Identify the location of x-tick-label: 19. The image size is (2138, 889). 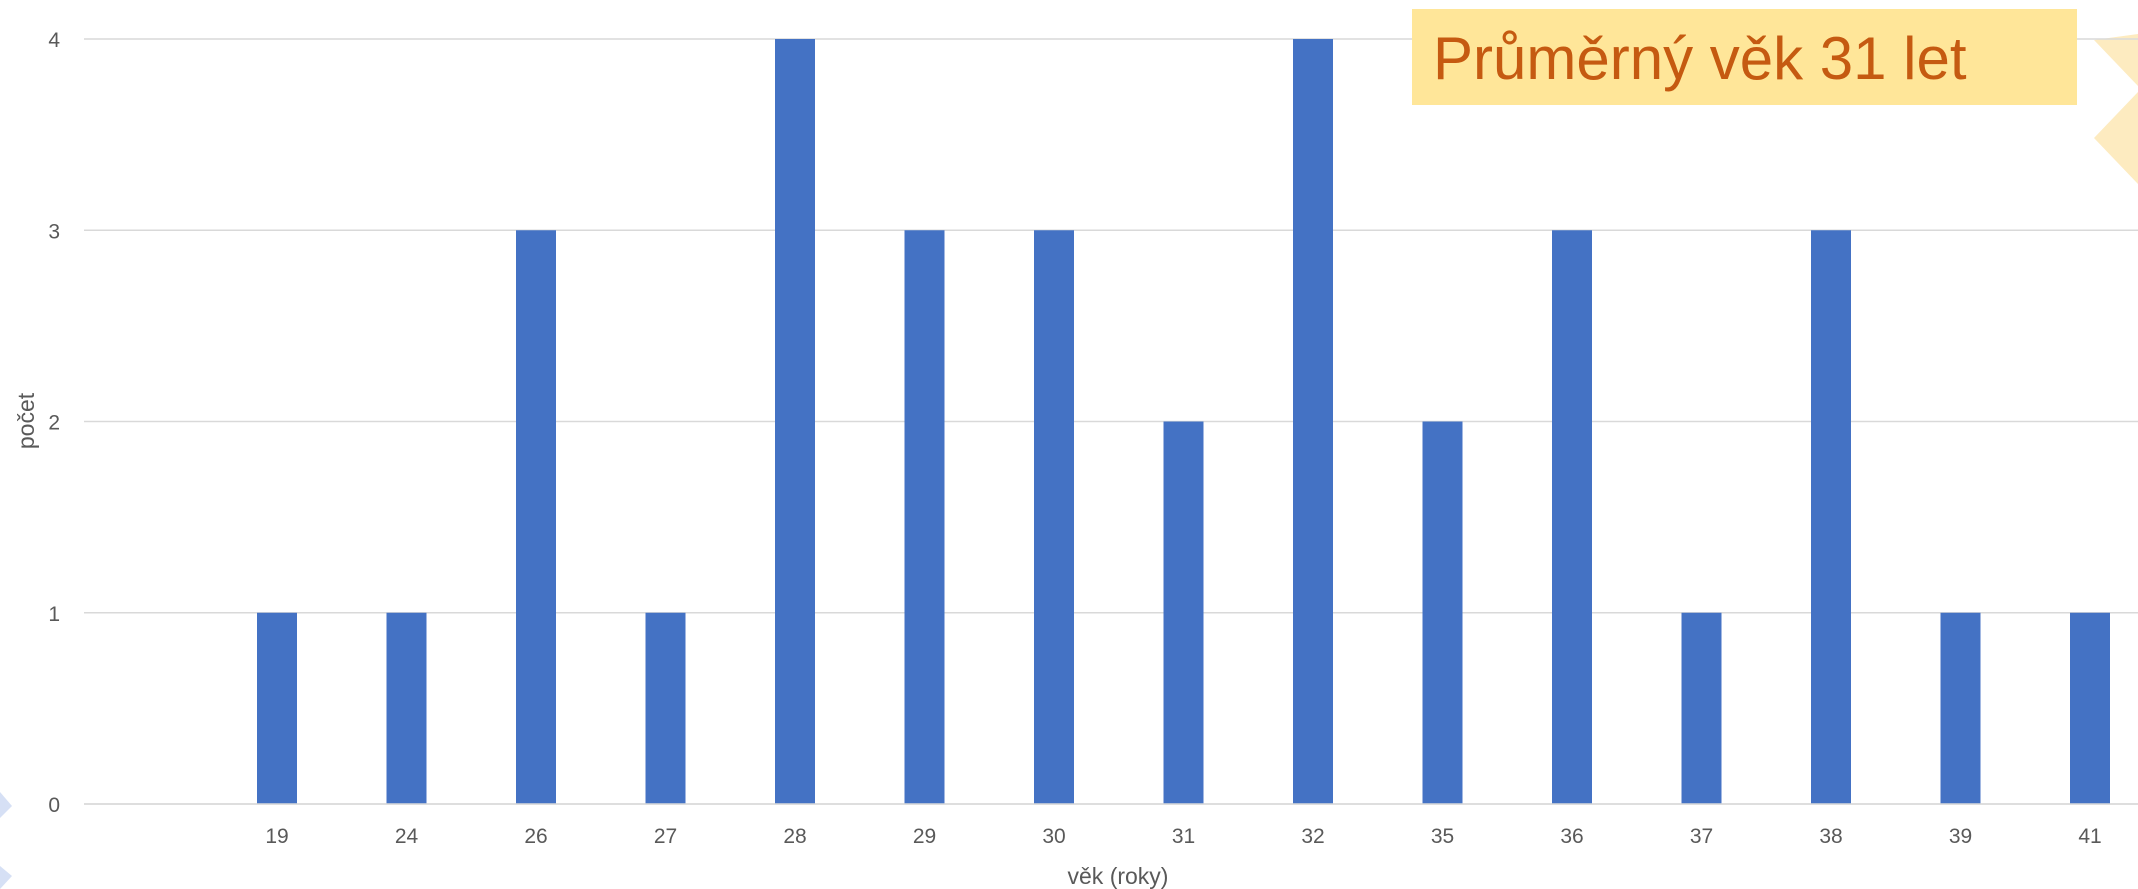
(276, 836).